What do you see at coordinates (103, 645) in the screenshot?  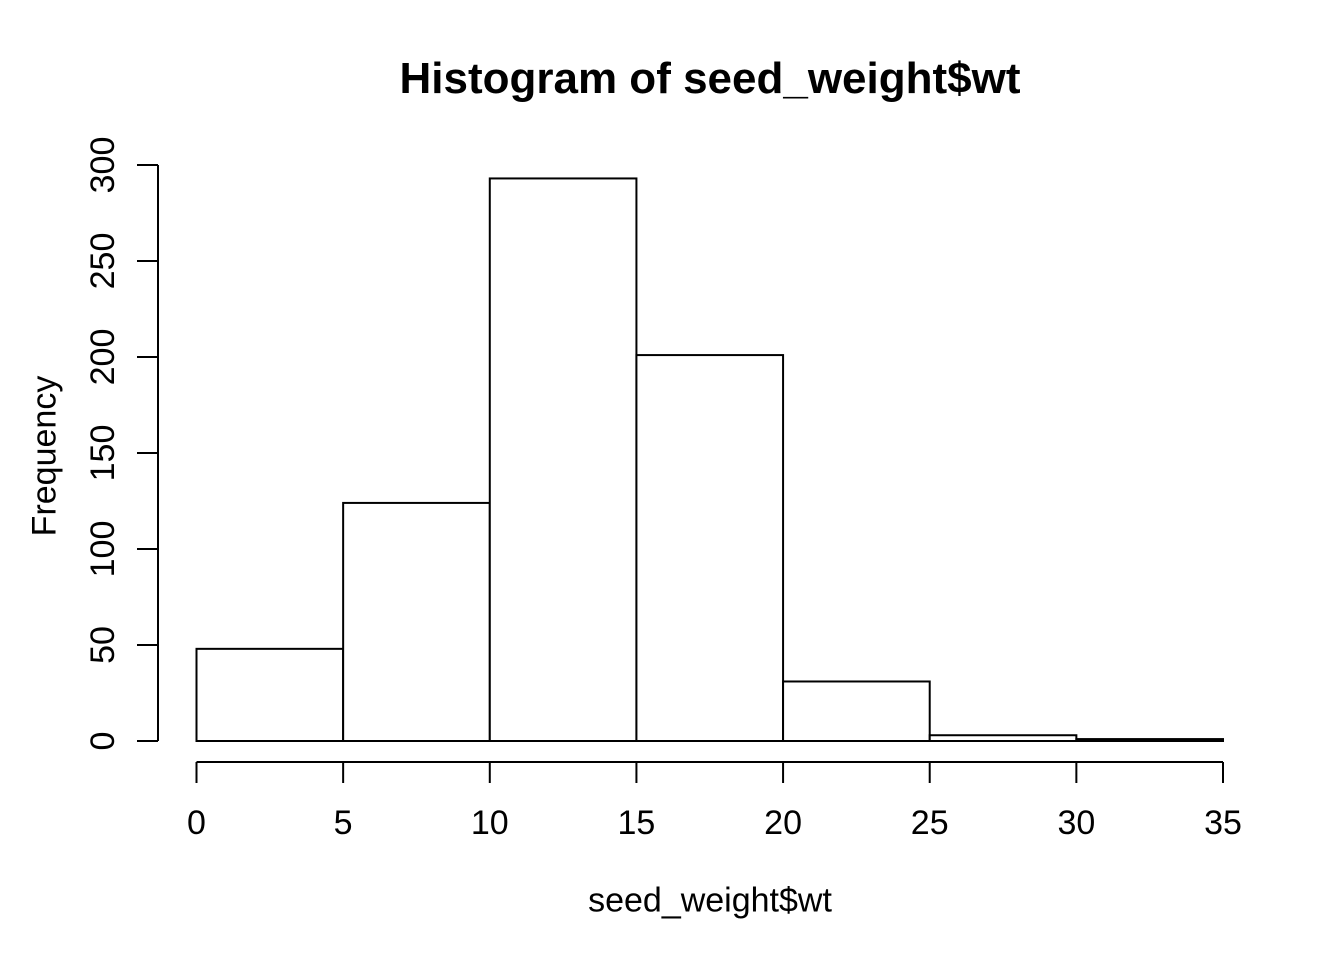 I see `y-tick-label: 50` at bounding box center [103, 645].